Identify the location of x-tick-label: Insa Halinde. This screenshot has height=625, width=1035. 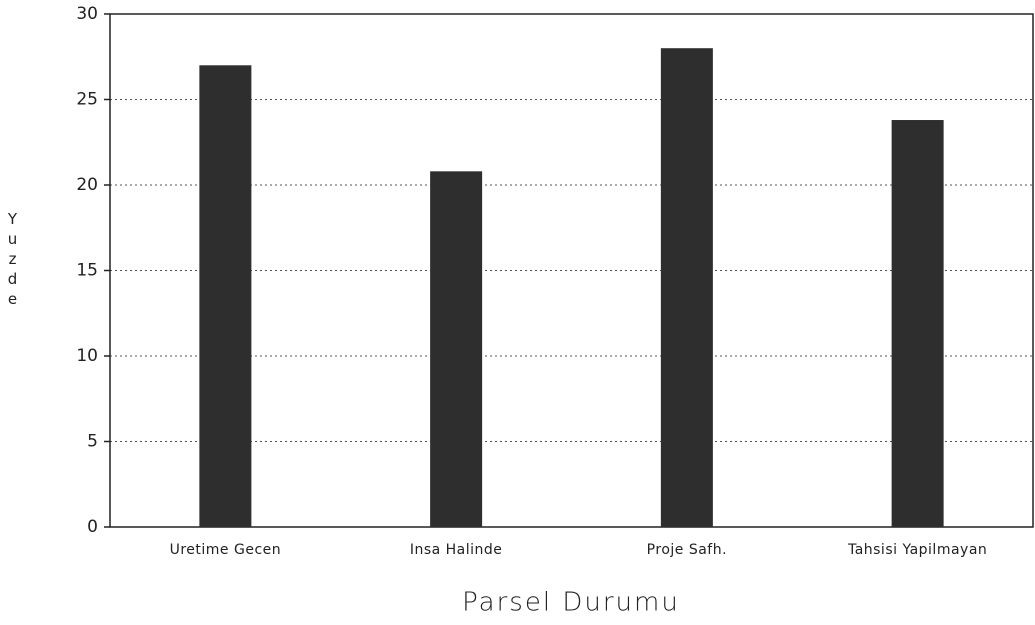
(456, 550).